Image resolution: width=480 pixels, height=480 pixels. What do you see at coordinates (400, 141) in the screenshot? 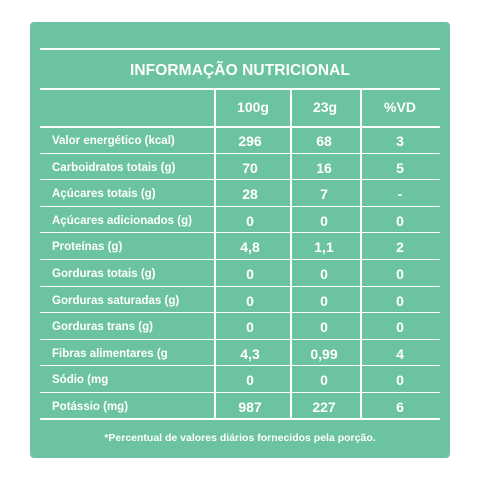
I see `value-vd: 3` at bounding box center [400, 141].